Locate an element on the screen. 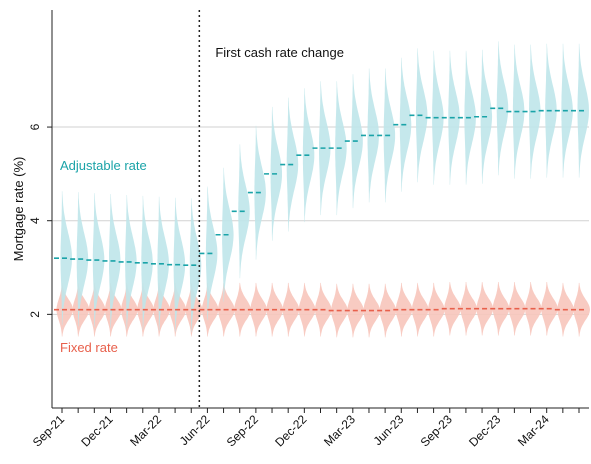  annotation-first-cash-rate-change: First cash rate change is located at coordinates (279, 52).